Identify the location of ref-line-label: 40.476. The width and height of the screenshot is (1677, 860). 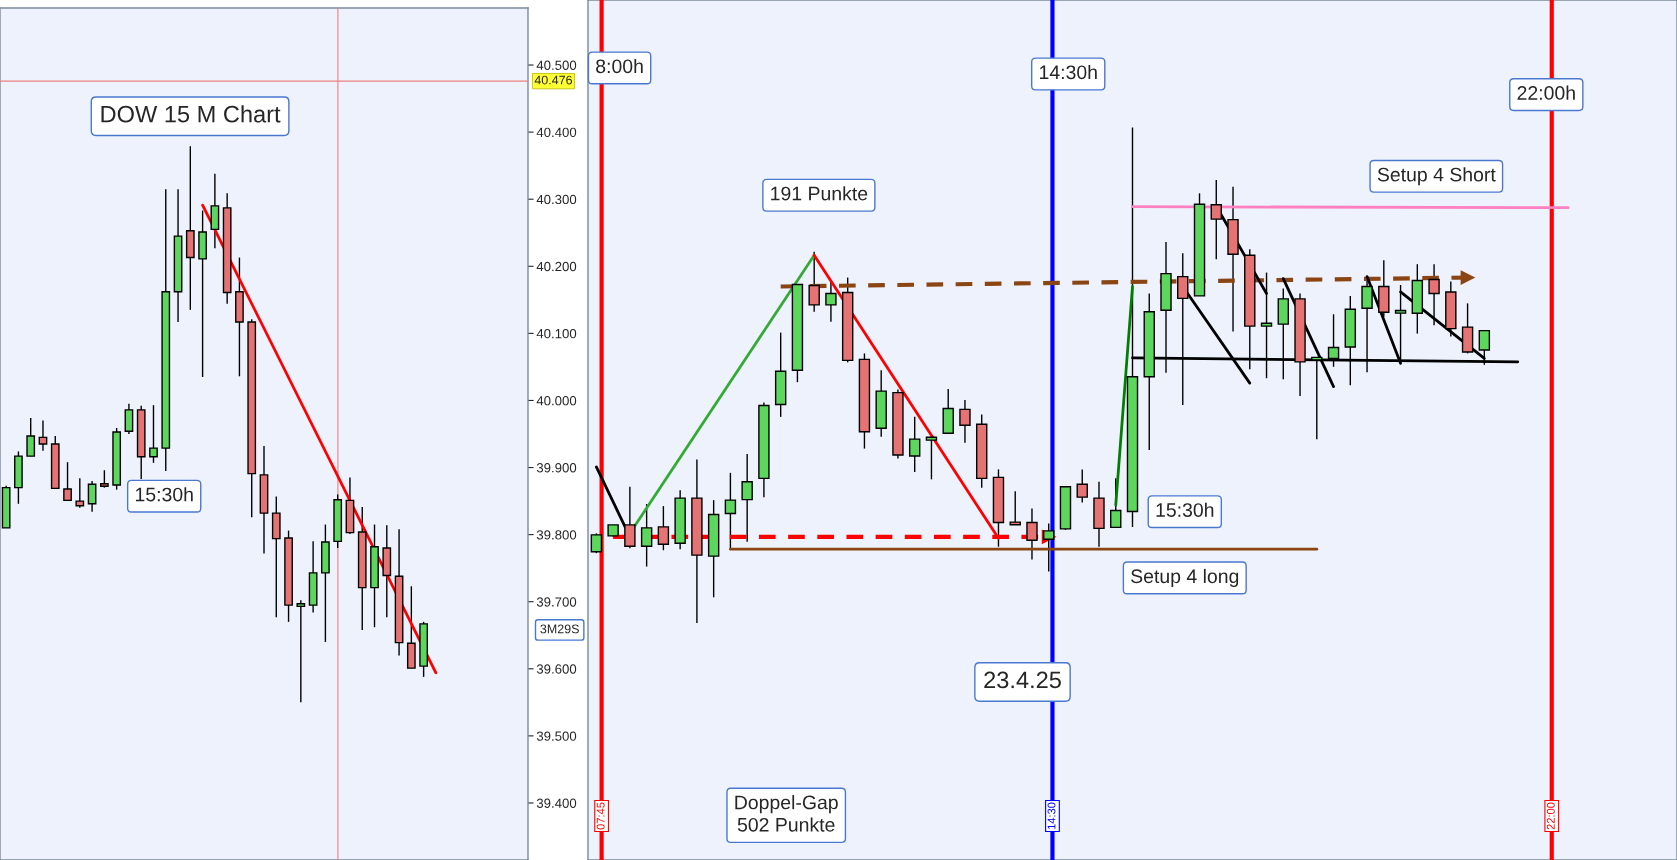
(553, 80).